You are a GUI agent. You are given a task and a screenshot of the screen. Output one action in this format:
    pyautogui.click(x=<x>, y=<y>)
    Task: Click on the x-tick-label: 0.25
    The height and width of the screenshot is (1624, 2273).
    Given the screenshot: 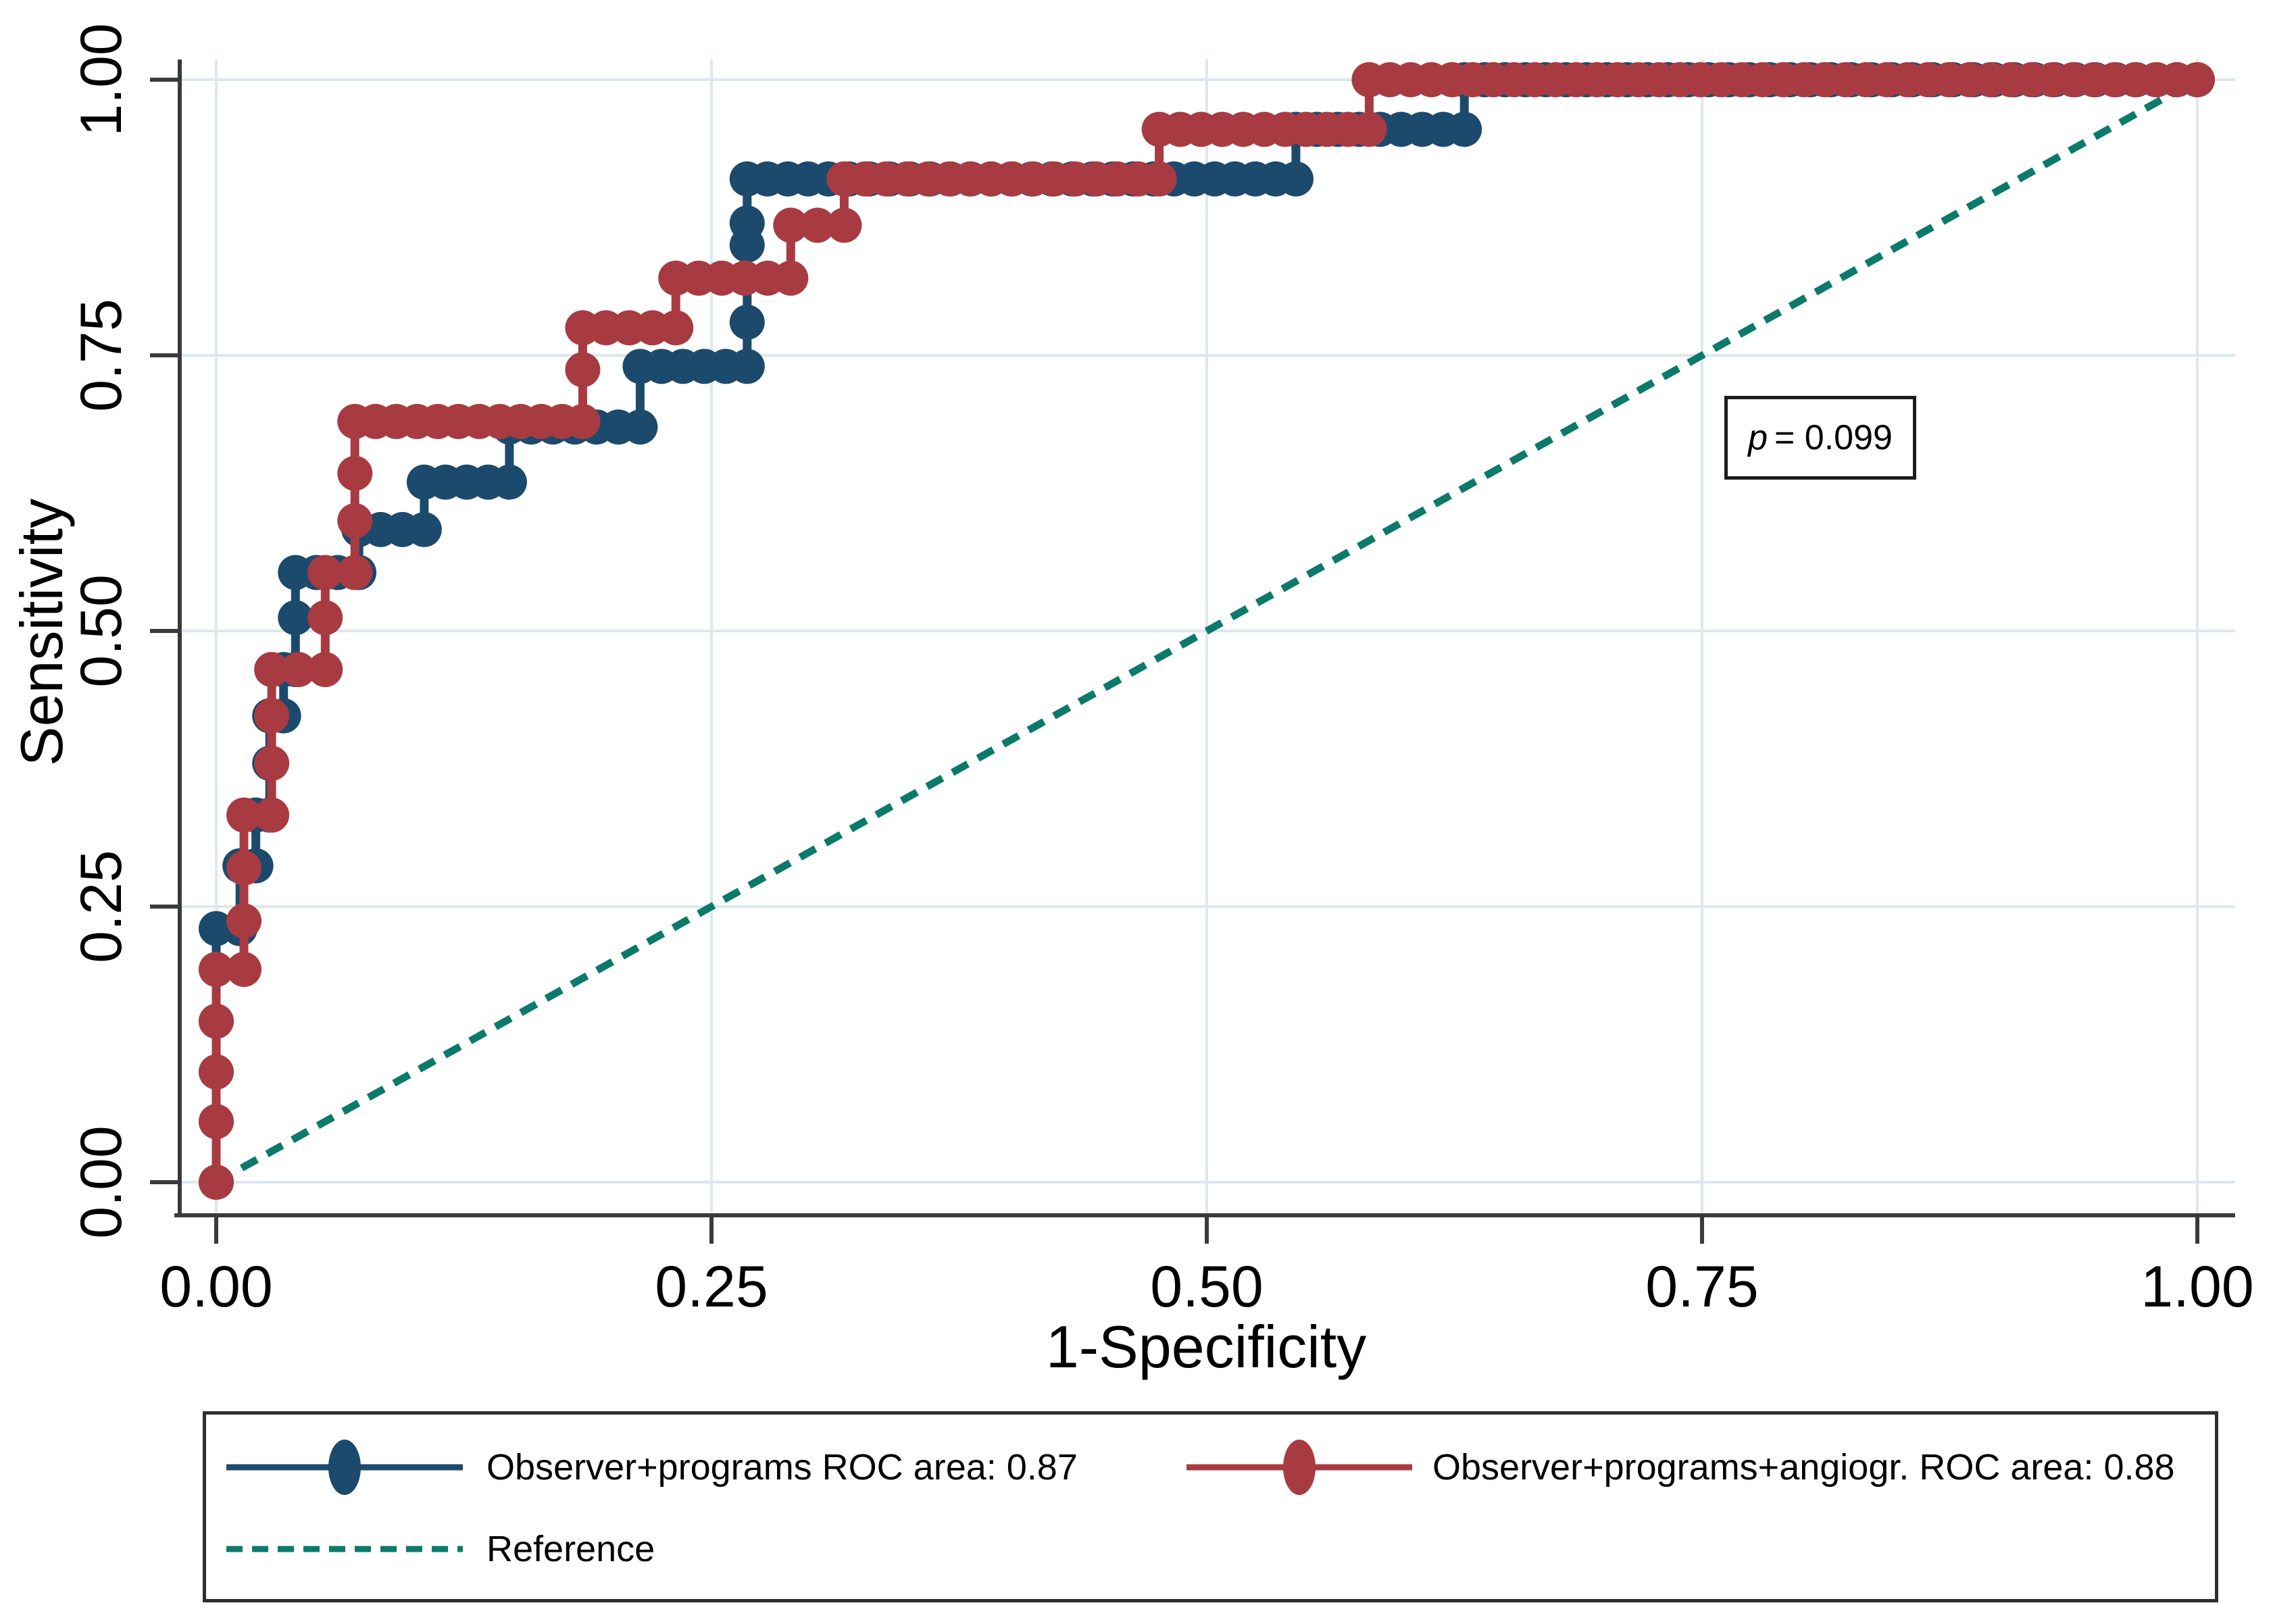 What is the action you would take?
    pyautogui.click(x=712, y=1286)
    